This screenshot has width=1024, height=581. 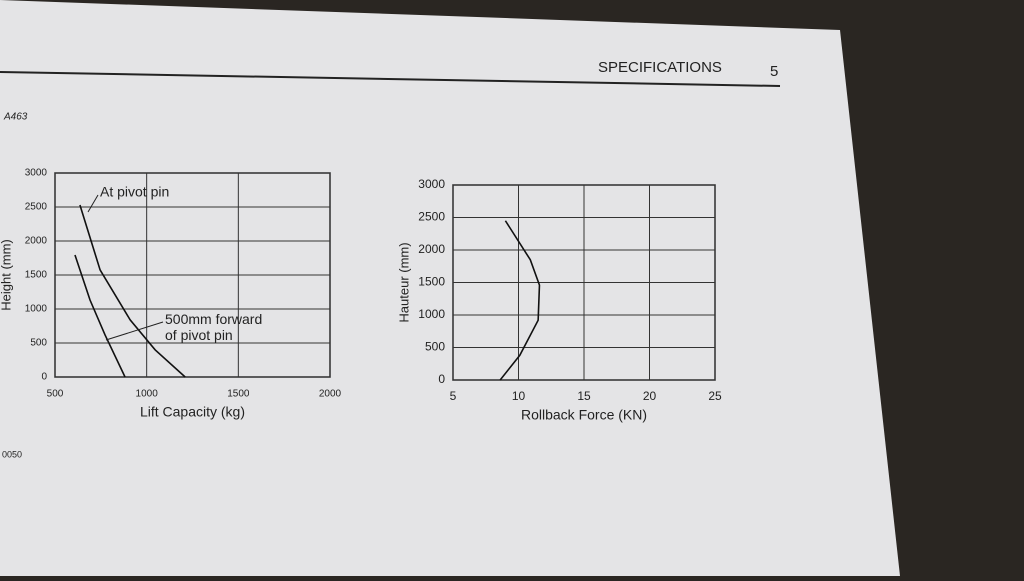 What do you see at coordinates (330, 394) in the screenshot?
I see `x-tick-label: 2000` at bounding box center [330, 394].